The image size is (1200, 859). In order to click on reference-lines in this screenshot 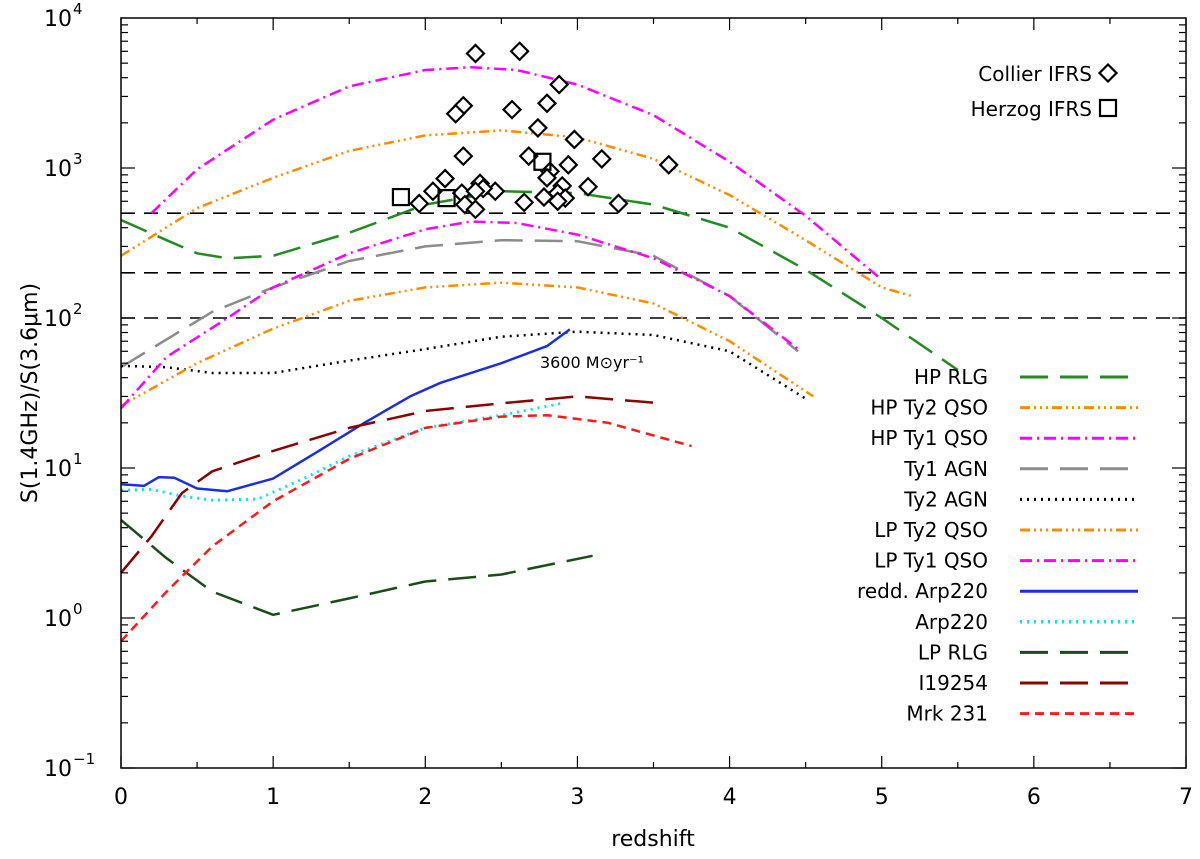, I will do `click(653, 265)`.